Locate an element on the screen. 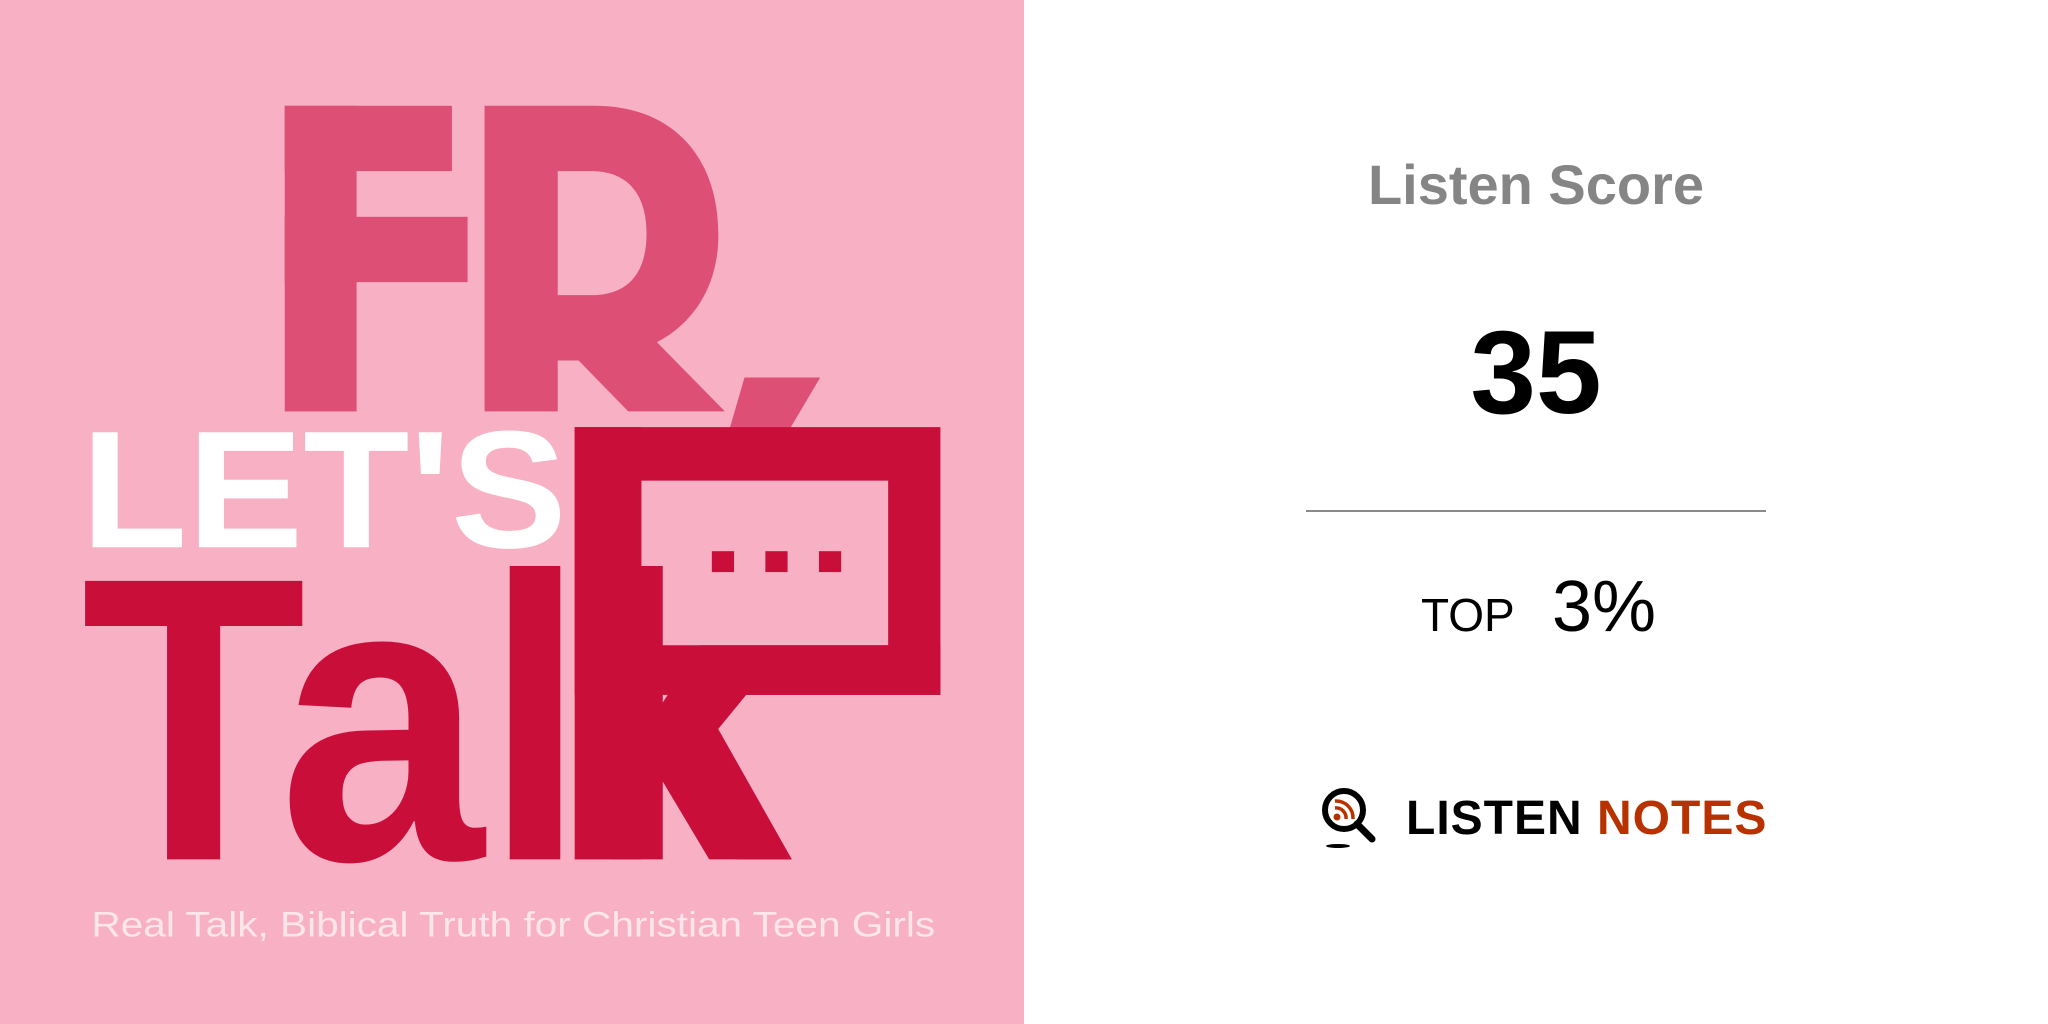 The width and height of the screenshot is (2048, 1024). speech-bubble is located at coordinates (757, 643).